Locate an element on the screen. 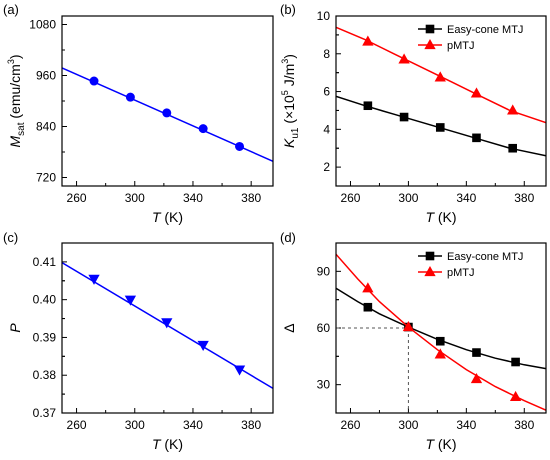 The height and width of the screenshot is (460, 550). y-axis-label: P is located at coordinates (15, 328).